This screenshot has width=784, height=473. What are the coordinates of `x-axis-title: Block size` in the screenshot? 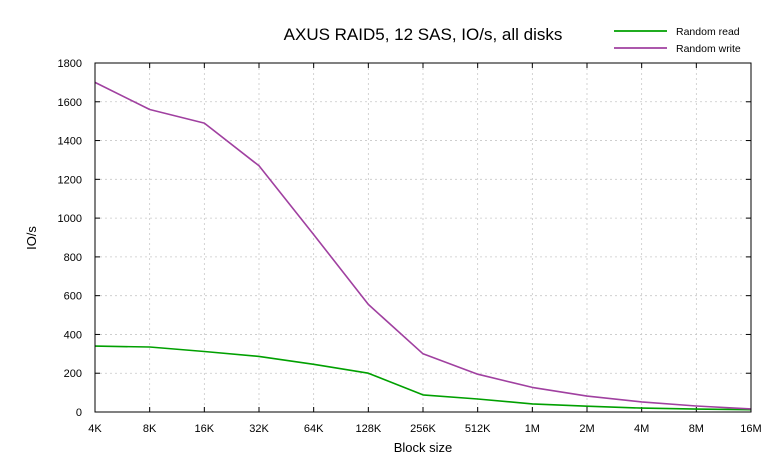 It's located at (423, 447).